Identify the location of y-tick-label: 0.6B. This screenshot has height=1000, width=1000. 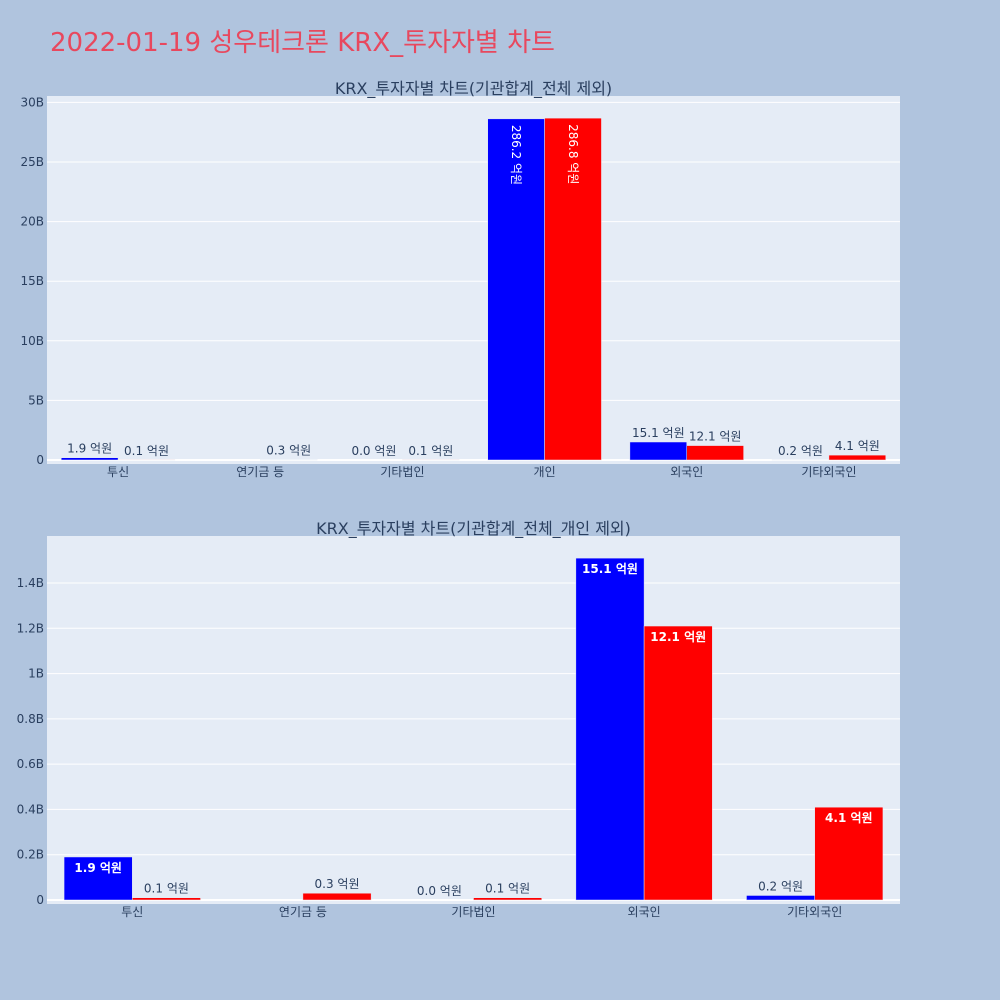
(30, 764).